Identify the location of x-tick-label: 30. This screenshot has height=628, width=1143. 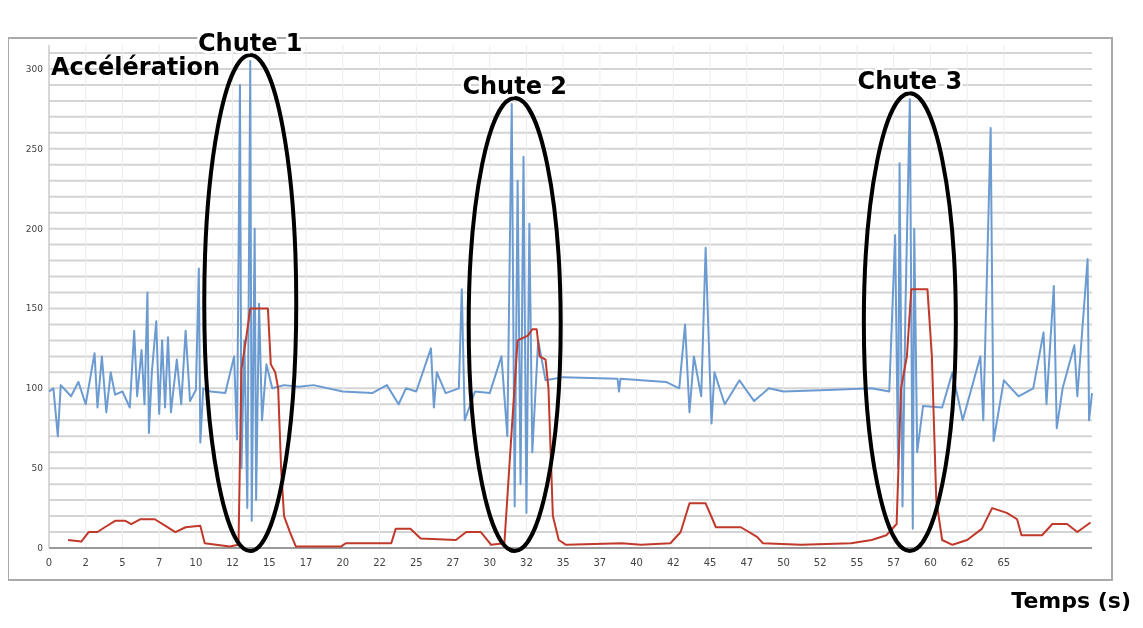
(490, 562).